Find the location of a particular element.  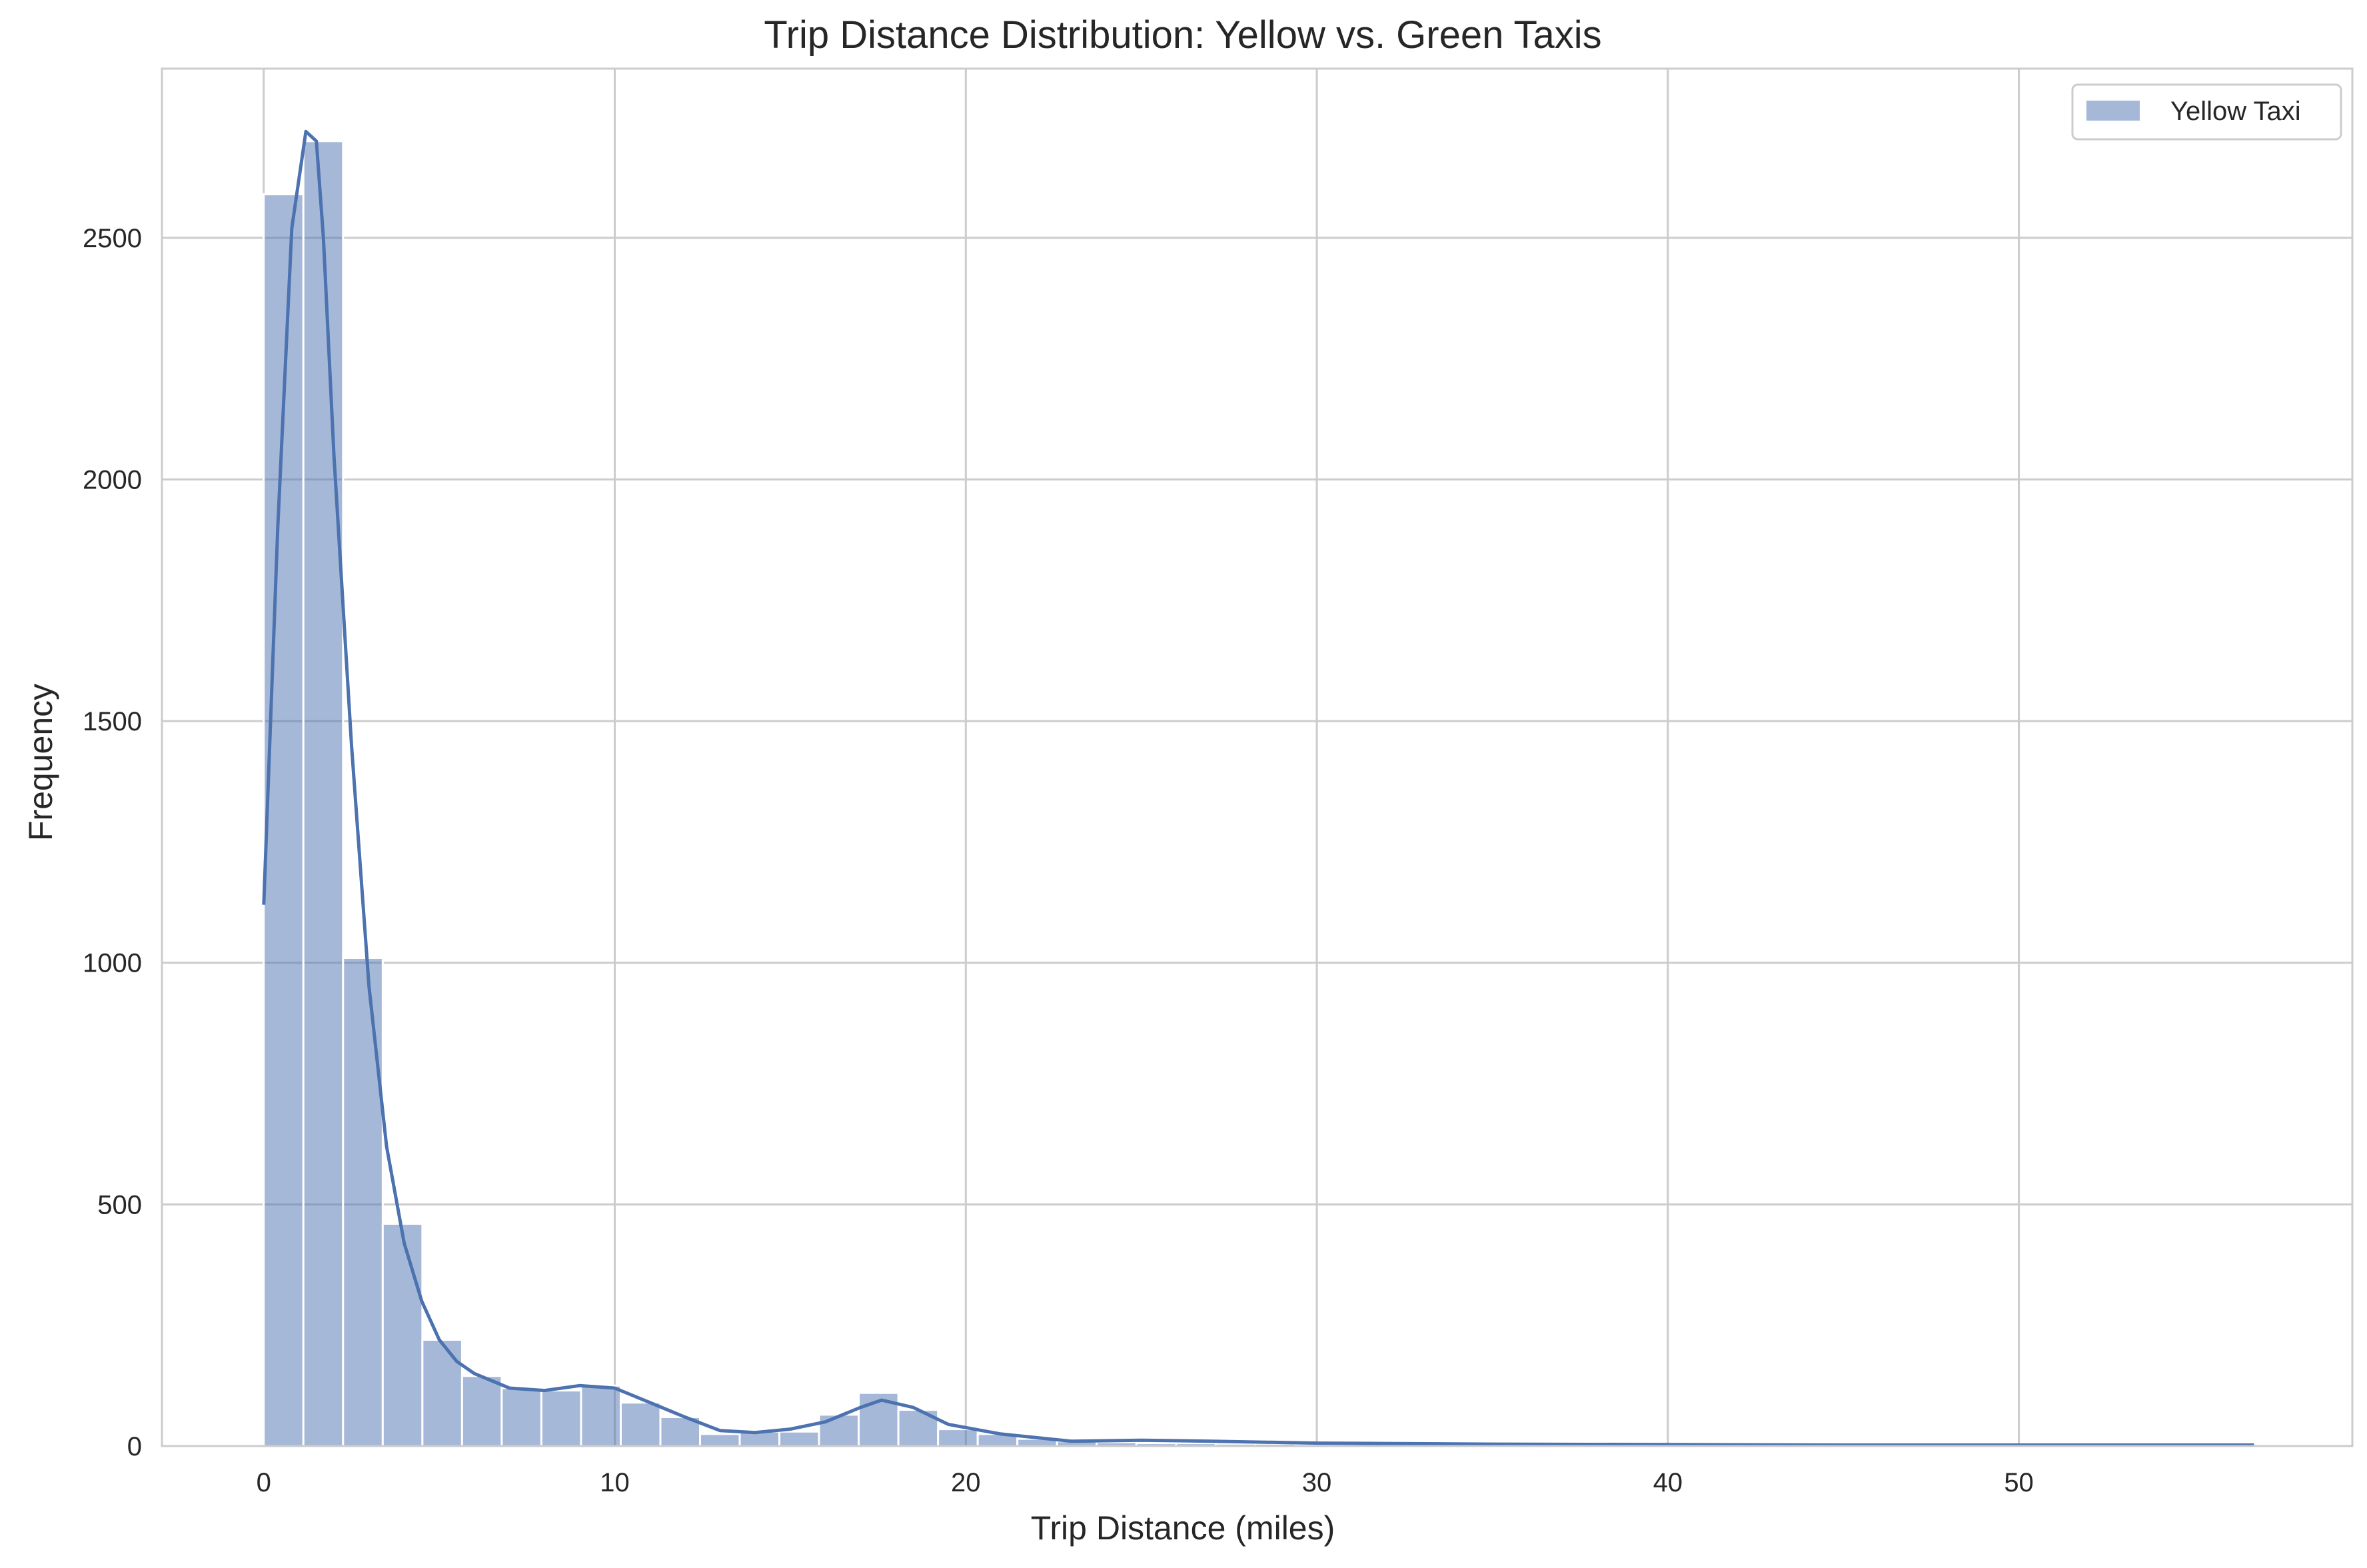

x-tick-label: 20 is located at coordinates (966, 1482).